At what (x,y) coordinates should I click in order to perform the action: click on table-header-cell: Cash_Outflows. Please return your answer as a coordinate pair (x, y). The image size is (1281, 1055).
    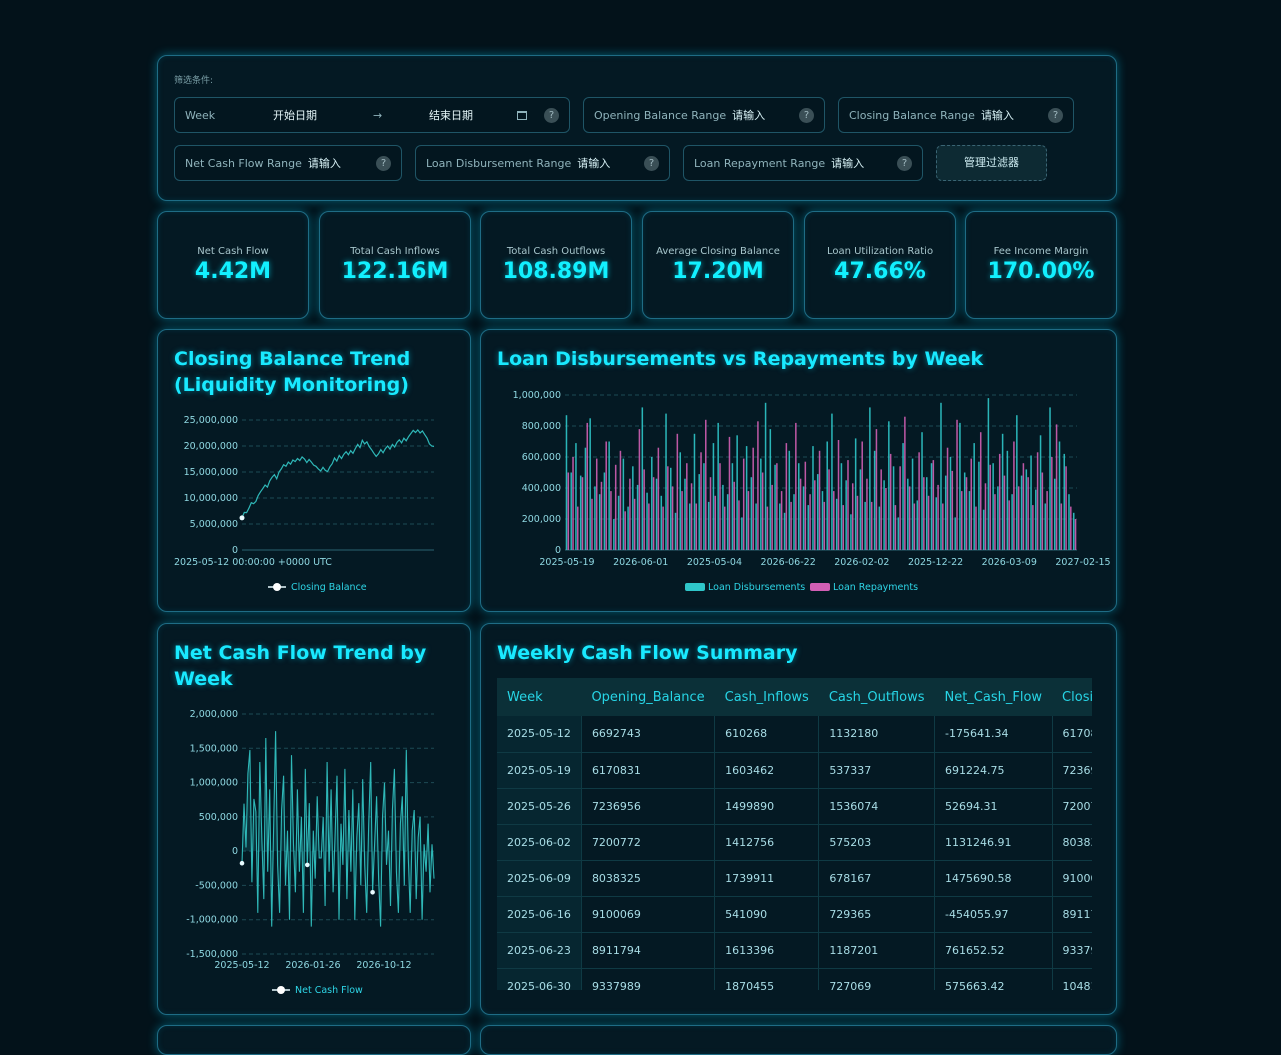
    Looking at the image, I should click on (876, 697).